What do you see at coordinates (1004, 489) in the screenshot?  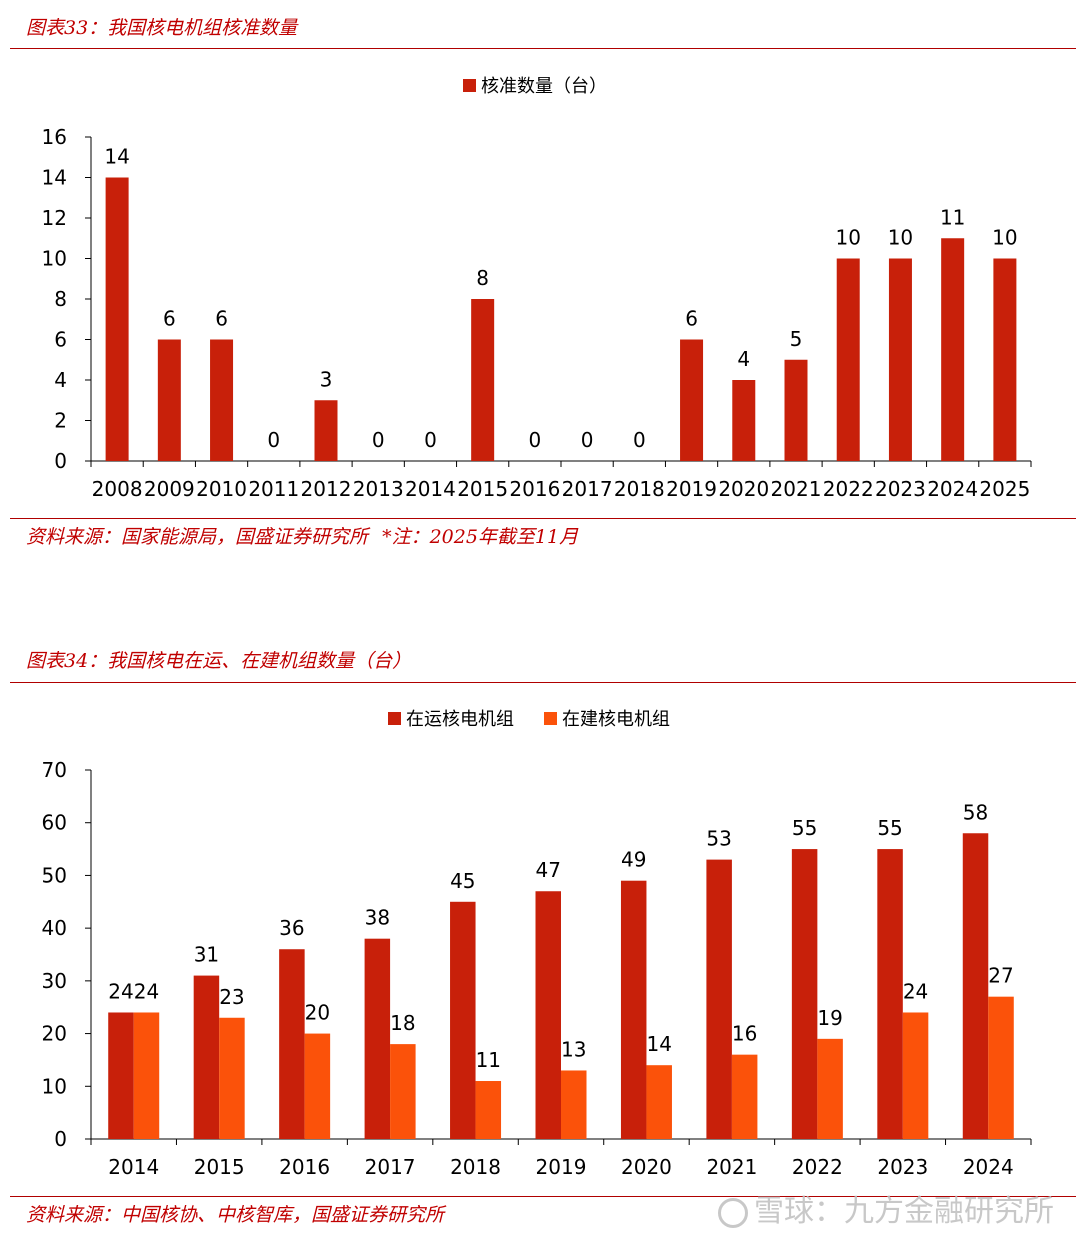 I see `chart1-x-tick-label: 2025` at bounding box center [1004, 489].